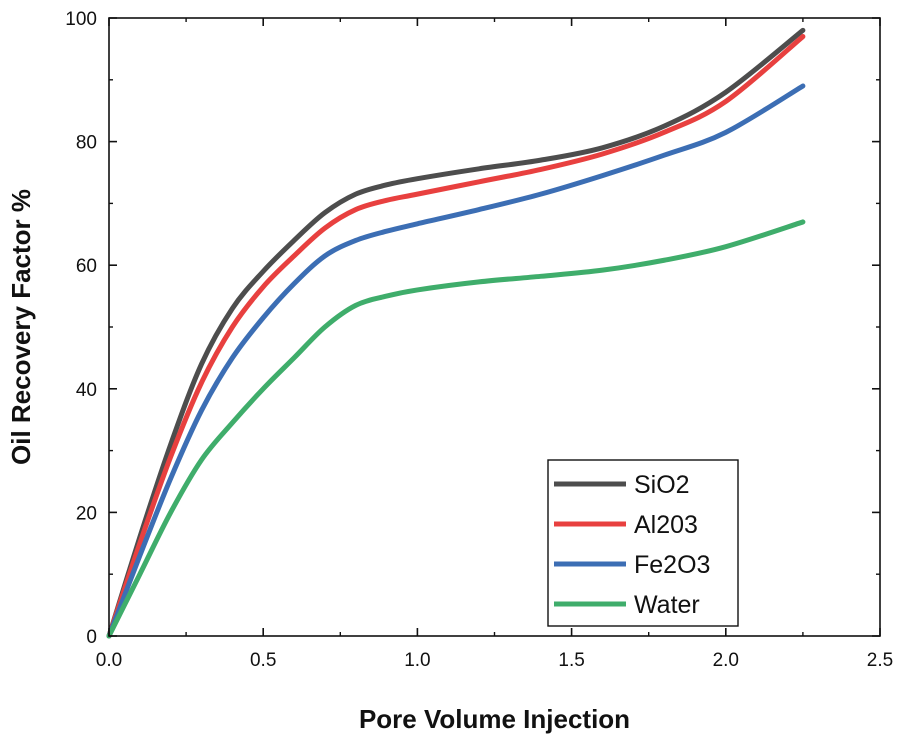 The width and height of the screenshot is (900, 745). I want to click on y-tick-label: 80, so click(86, 143).